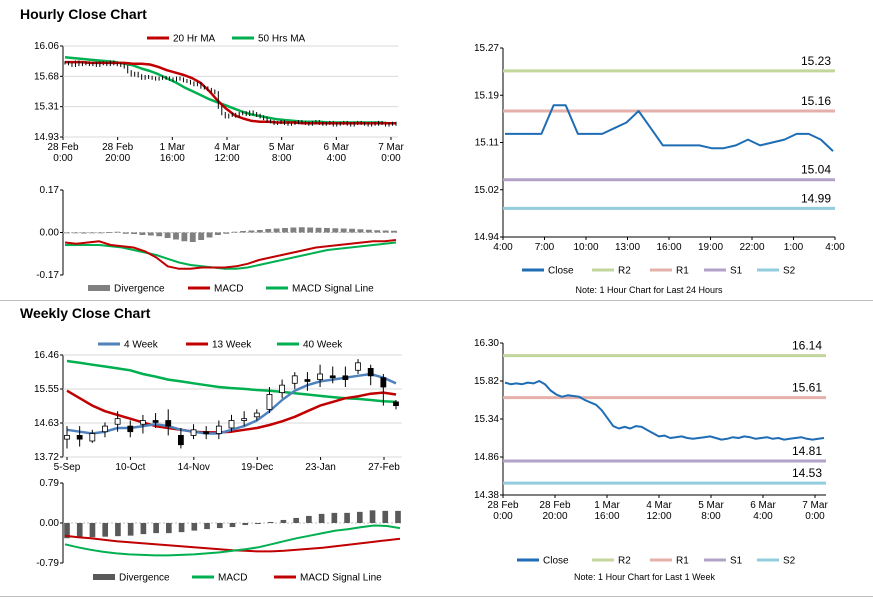 This screenshot has width=873, height=601. What do you see at coordinates (232, 578) in the screenshot?
I see `weekly-macd-legend-macd-label: MACD` at bounding box center [232, 578].